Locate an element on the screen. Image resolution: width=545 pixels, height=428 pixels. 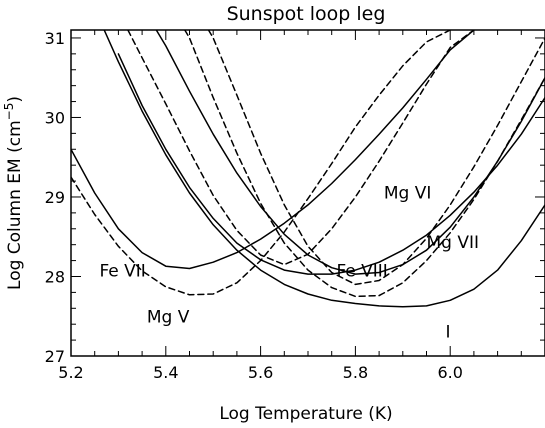
chart-title: Sunspot loop leg is located at coordinates (306, 14).